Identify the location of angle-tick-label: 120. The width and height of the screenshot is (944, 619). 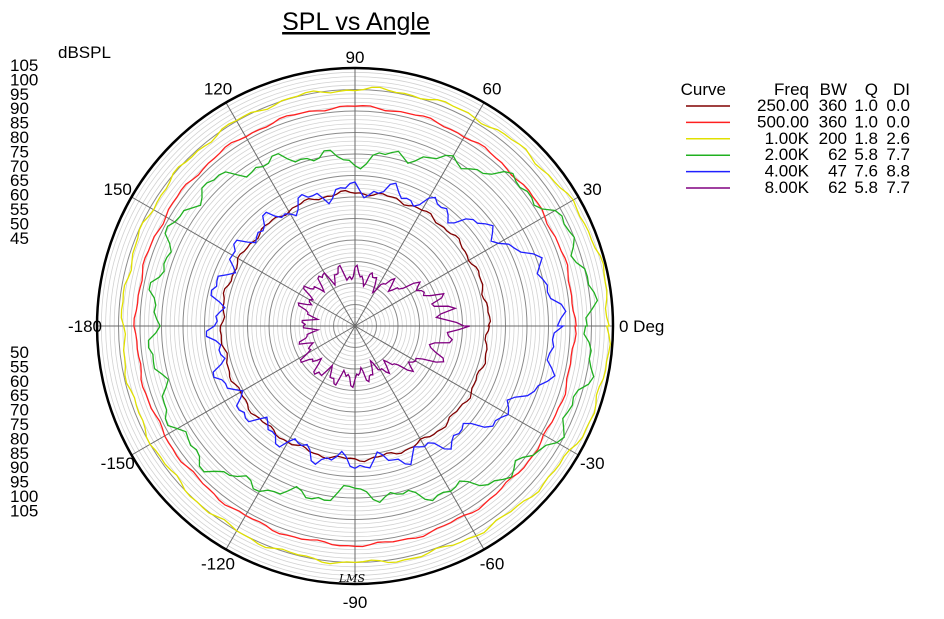
(218, 89).